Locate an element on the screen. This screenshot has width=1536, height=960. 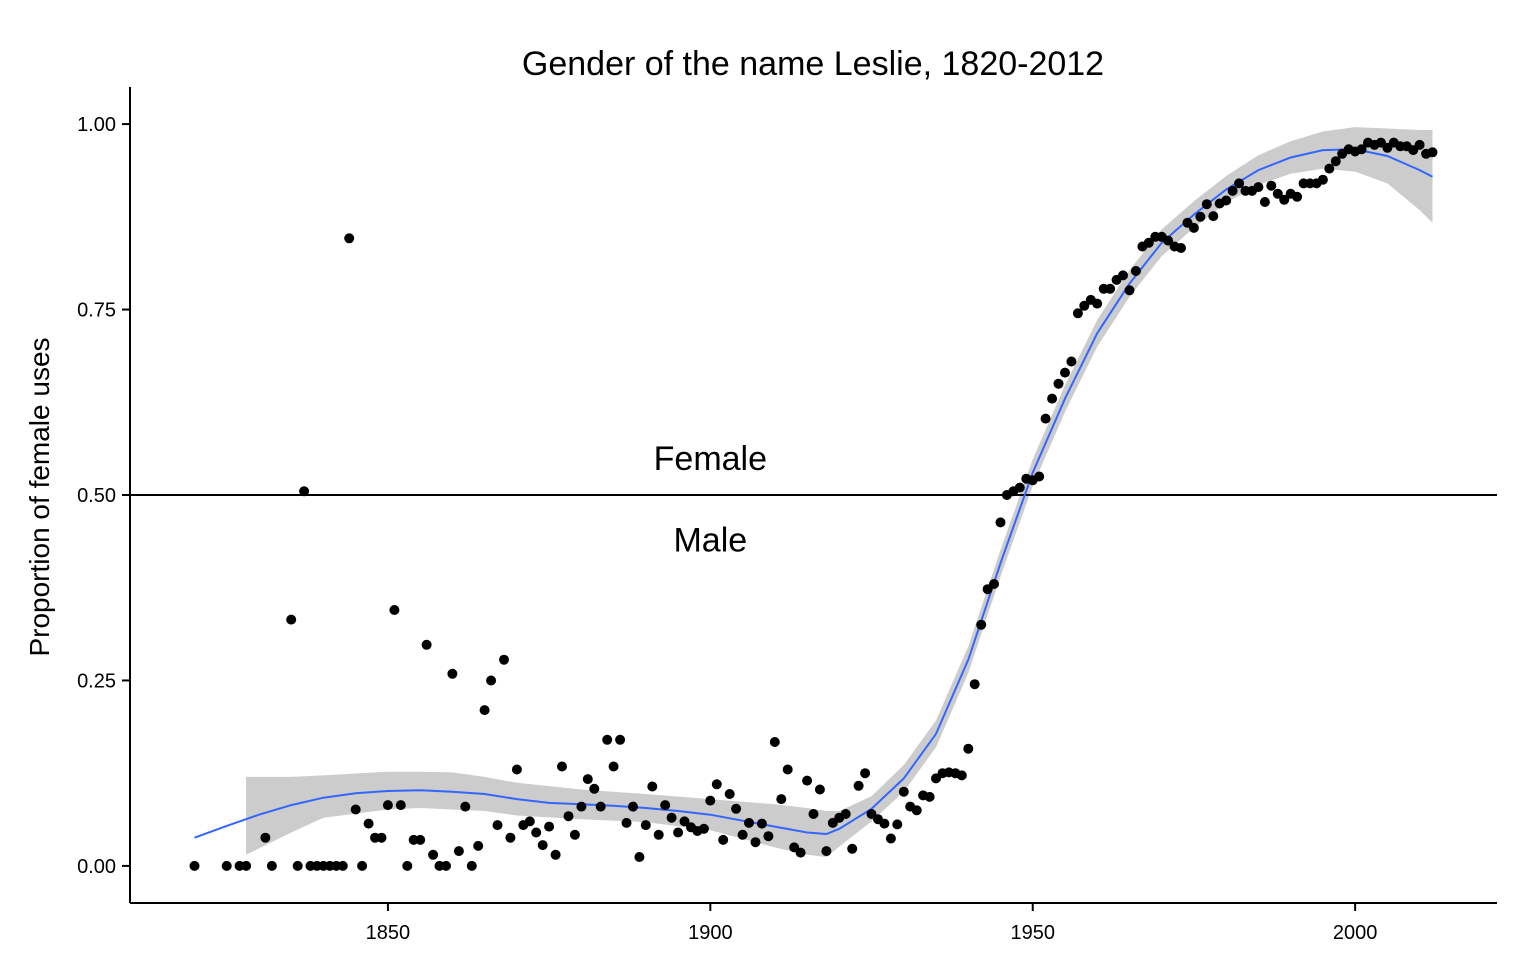
x-tick-label: 2000 is located at coordinates (1355, 933).